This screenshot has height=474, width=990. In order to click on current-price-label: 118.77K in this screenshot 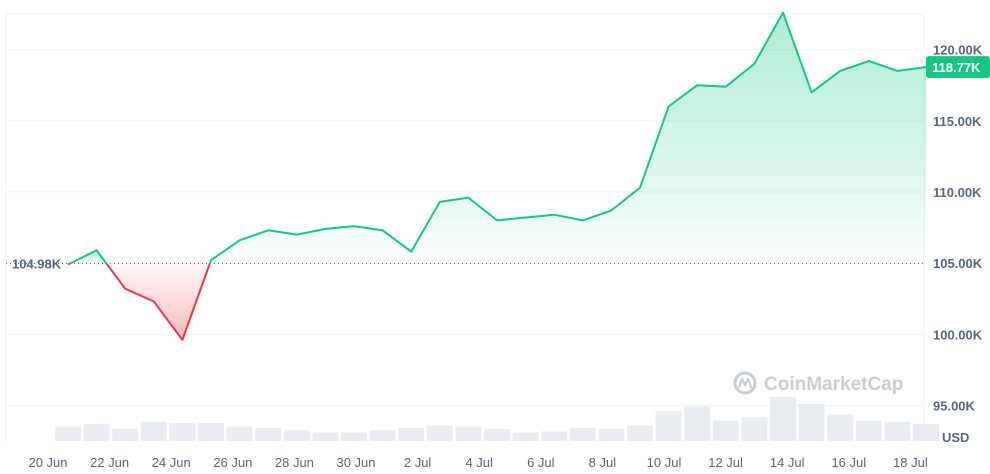, I will do `click(956, 67)`.